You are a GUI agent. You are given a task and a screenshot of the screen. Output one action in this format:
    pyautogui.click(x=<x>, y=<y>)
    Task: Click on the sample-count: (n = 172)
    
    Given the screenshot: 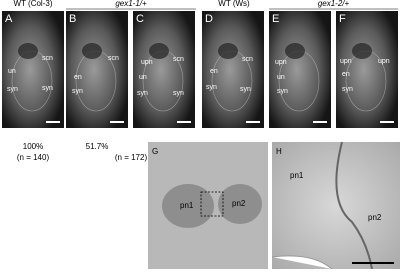 What is the action you would take?
    pyautogui.click(x=131, y=157)
    